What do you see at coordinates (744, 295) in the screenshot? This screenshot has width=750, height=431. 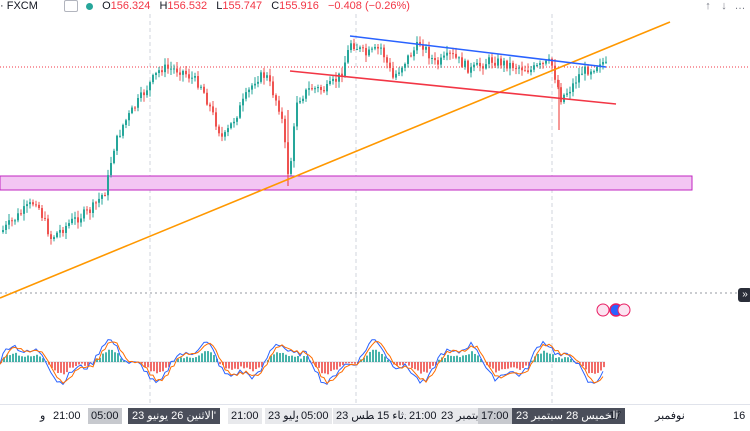 I see `scroll-to-realtime-icon: »` at bounding box center [744, 295].